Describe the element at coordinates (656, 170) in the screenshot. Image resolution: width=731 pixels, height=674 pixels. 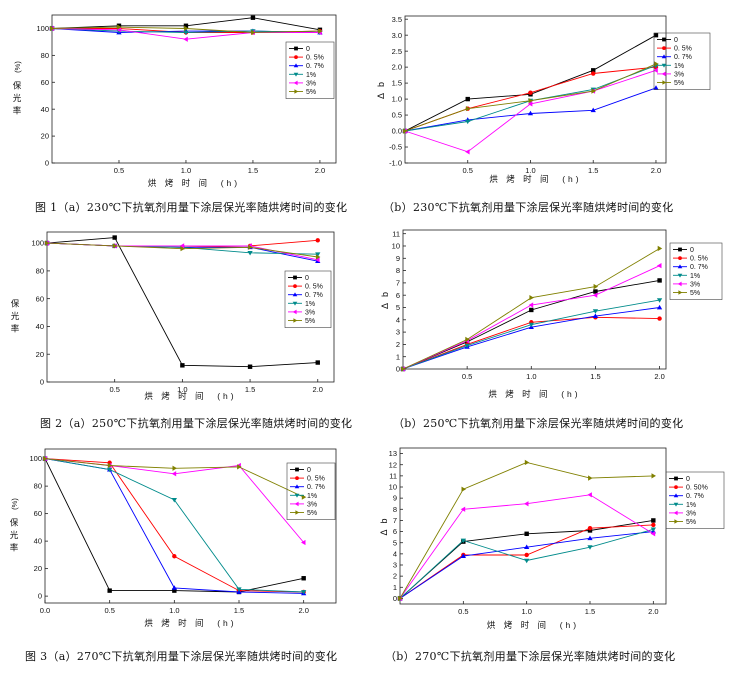
I see `x-tick-label: 2.0` at that location.